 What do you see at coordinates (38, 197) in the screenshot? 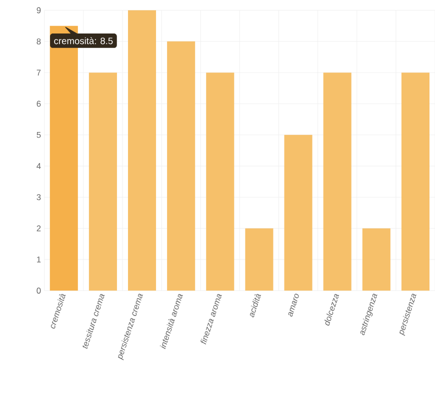
I see `y-tick-label: 3` at bounding box center [38, 197].